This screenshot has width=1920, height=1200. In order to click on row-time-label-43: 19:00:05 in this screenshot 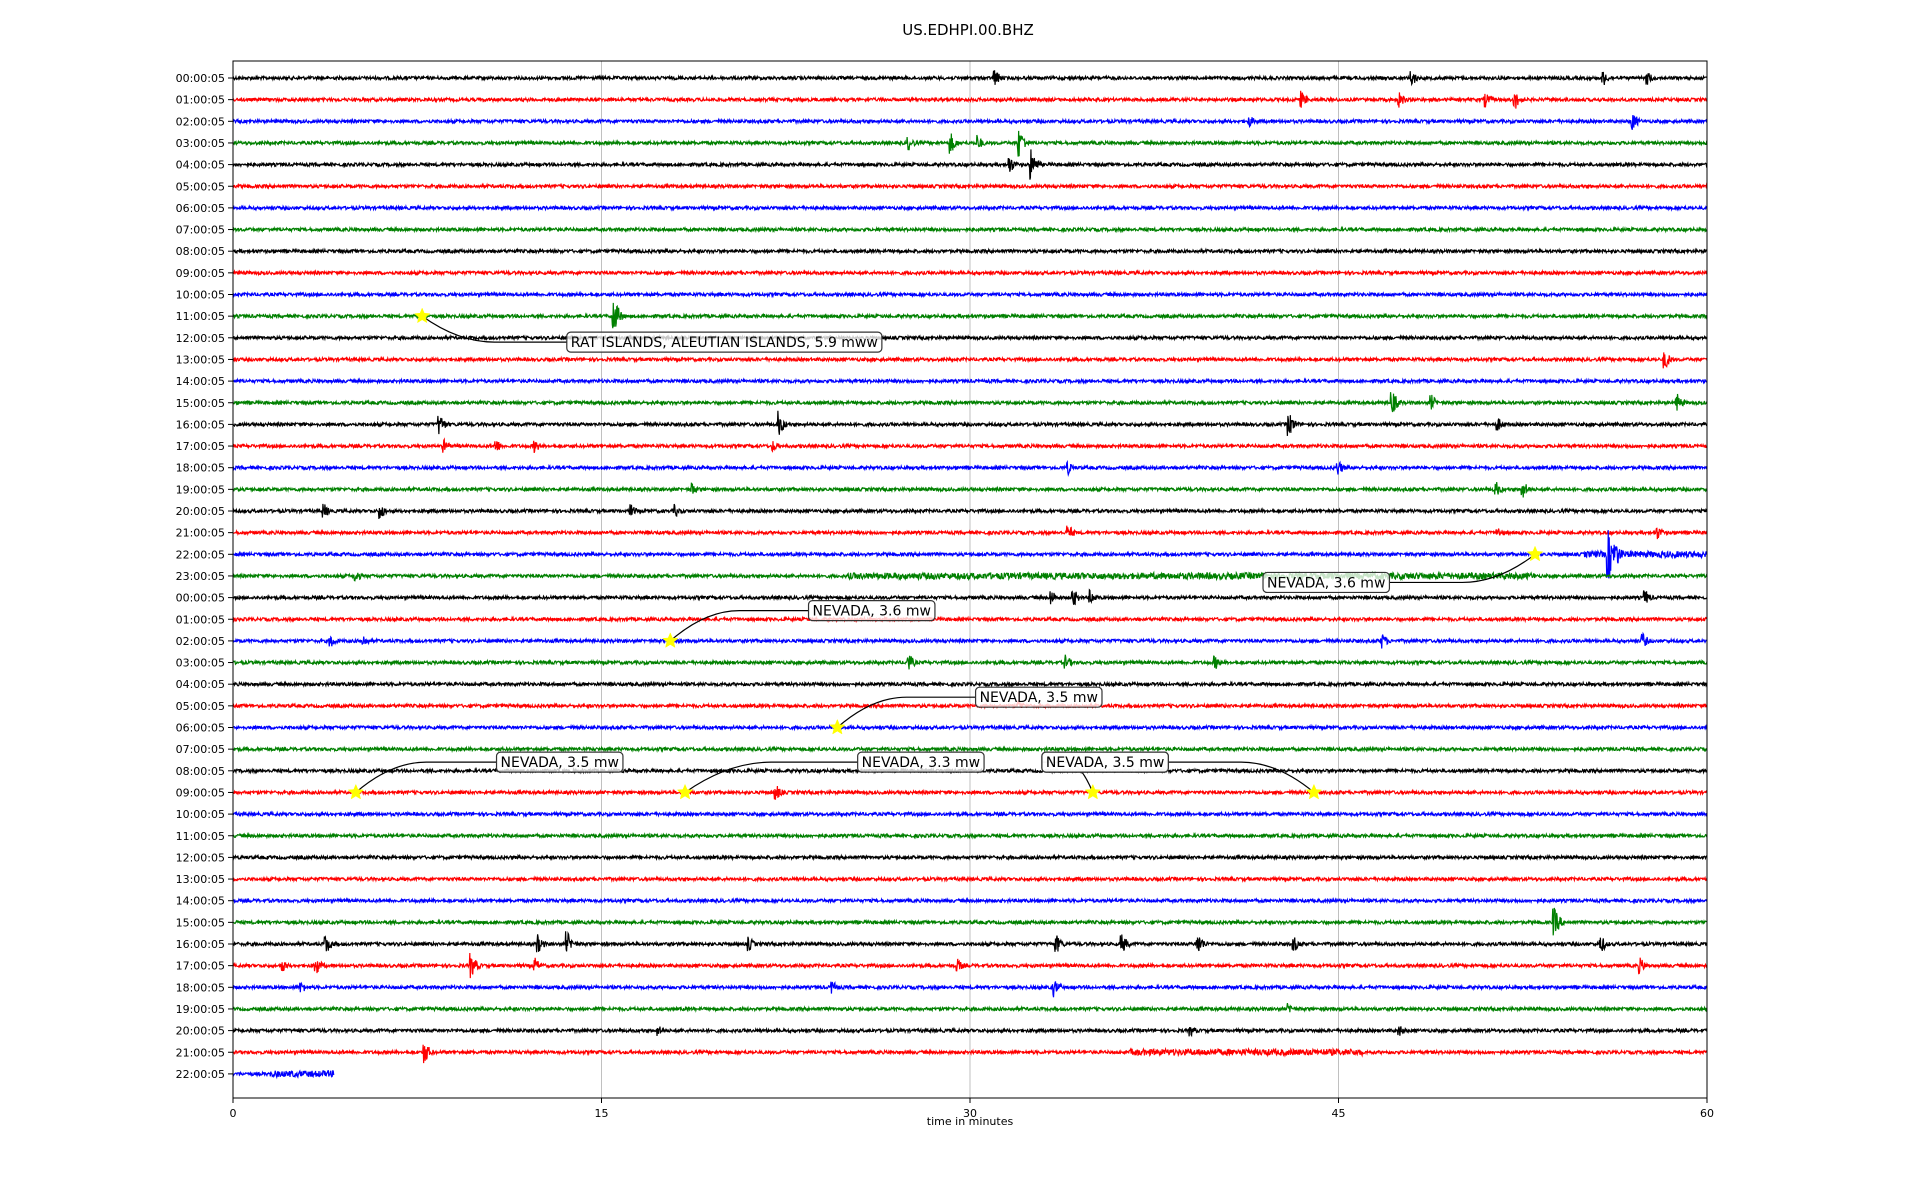, I will do `click(200, 1009)`.